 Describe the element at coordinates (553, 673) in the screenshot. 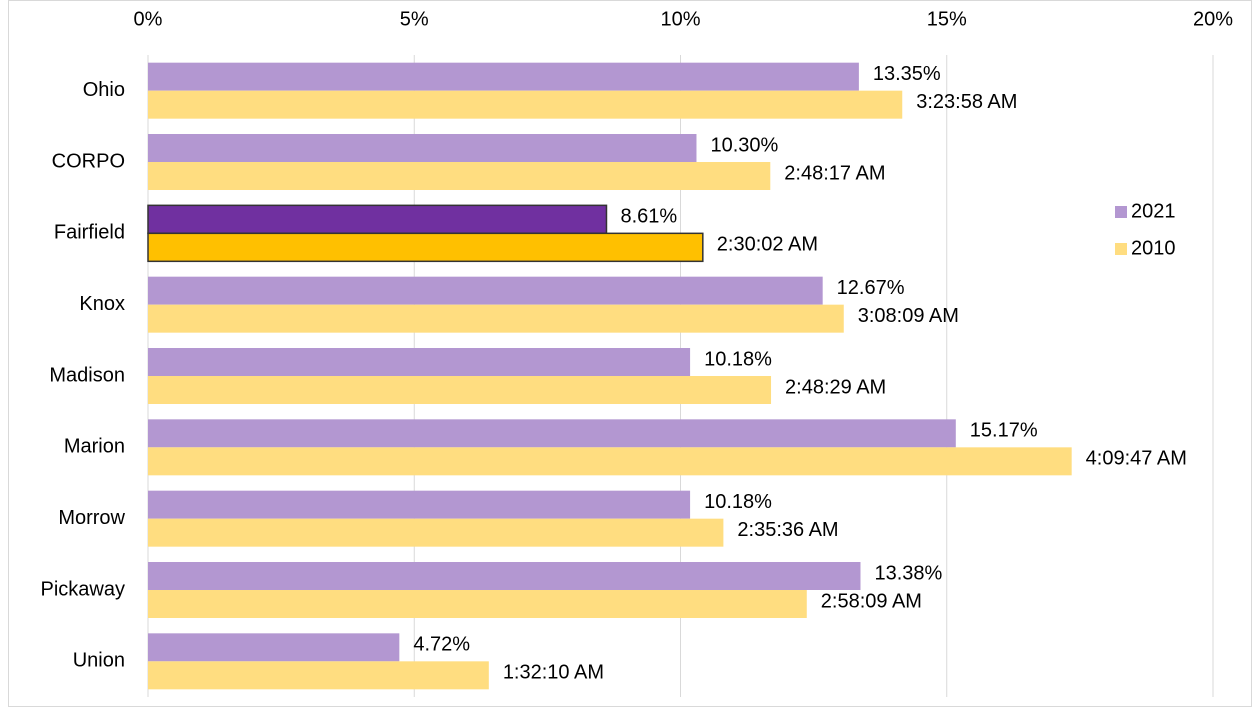

I see `data-label: 1:32:10 AM` at that location.